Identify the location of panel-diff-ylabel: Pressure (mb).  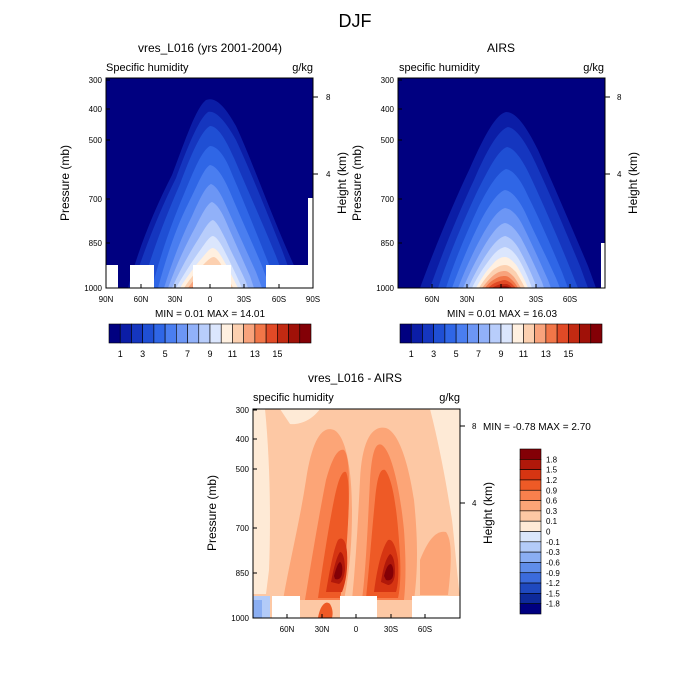
(212, 513).